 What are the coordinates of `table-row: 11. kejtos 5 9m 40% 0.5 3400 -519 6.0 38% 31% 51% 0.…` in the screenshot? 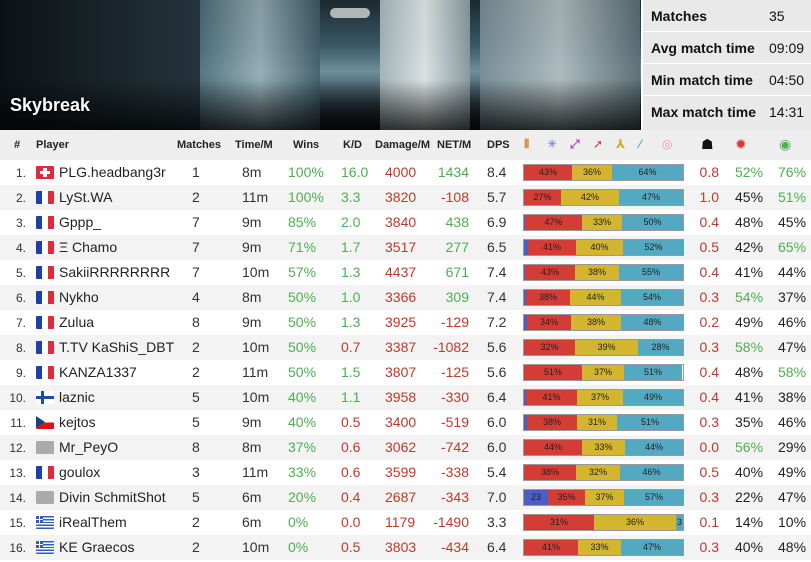 It's located at (405, 422).